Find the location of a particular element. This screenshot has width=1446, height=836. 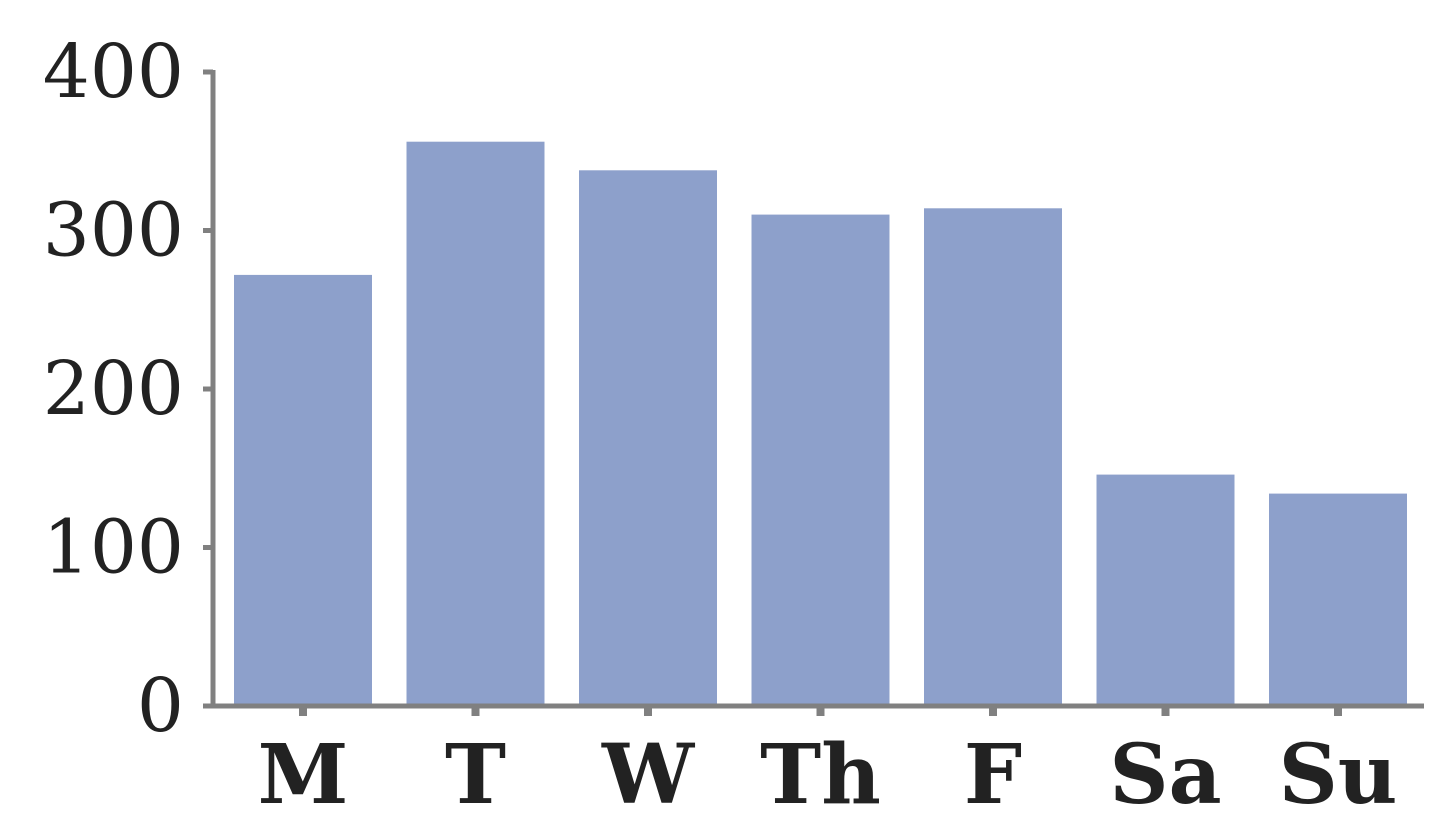

y-tick-label-100: 100 is located at coordinates (113, 548).